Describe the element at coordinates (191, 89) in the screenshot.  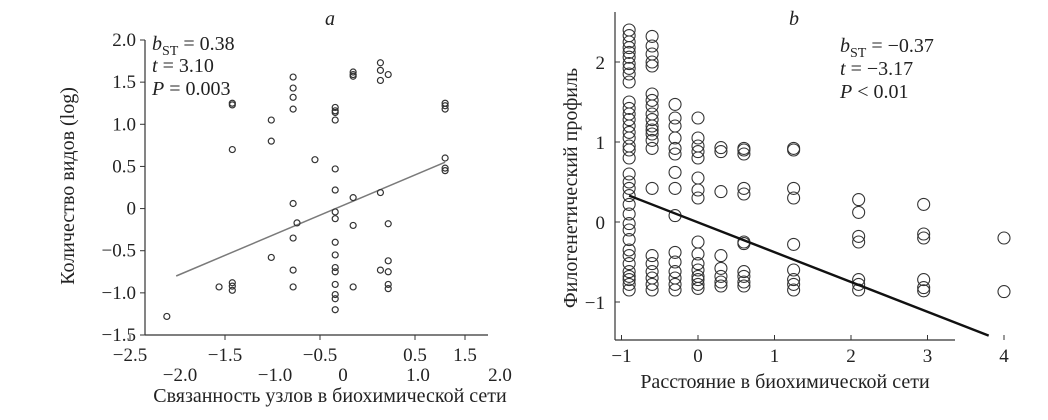
I see `panel-a-stat-p: P = 0.003` at that location.